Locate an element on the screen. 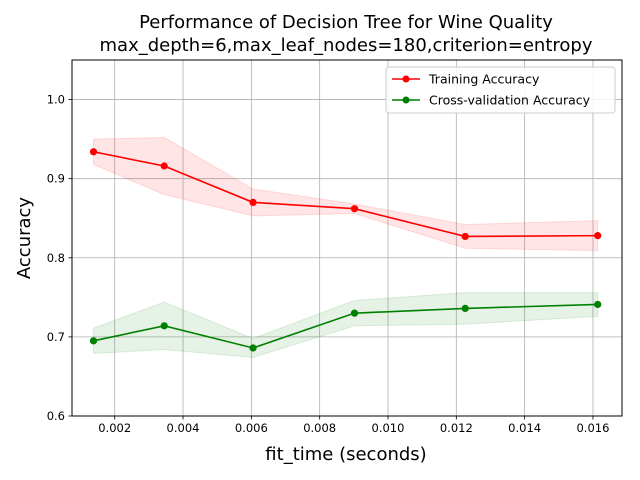  series-line-training is located at coordinates (345, 194).